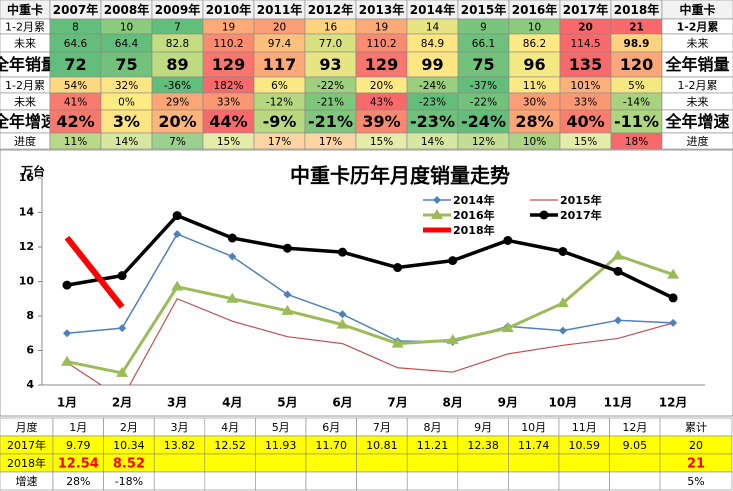 This screenshot has width=733, height=491. What do you see at coordinates (177, 9) in the screenshot?
I see `header-text: 2009年` at bounding box center [177, 9].